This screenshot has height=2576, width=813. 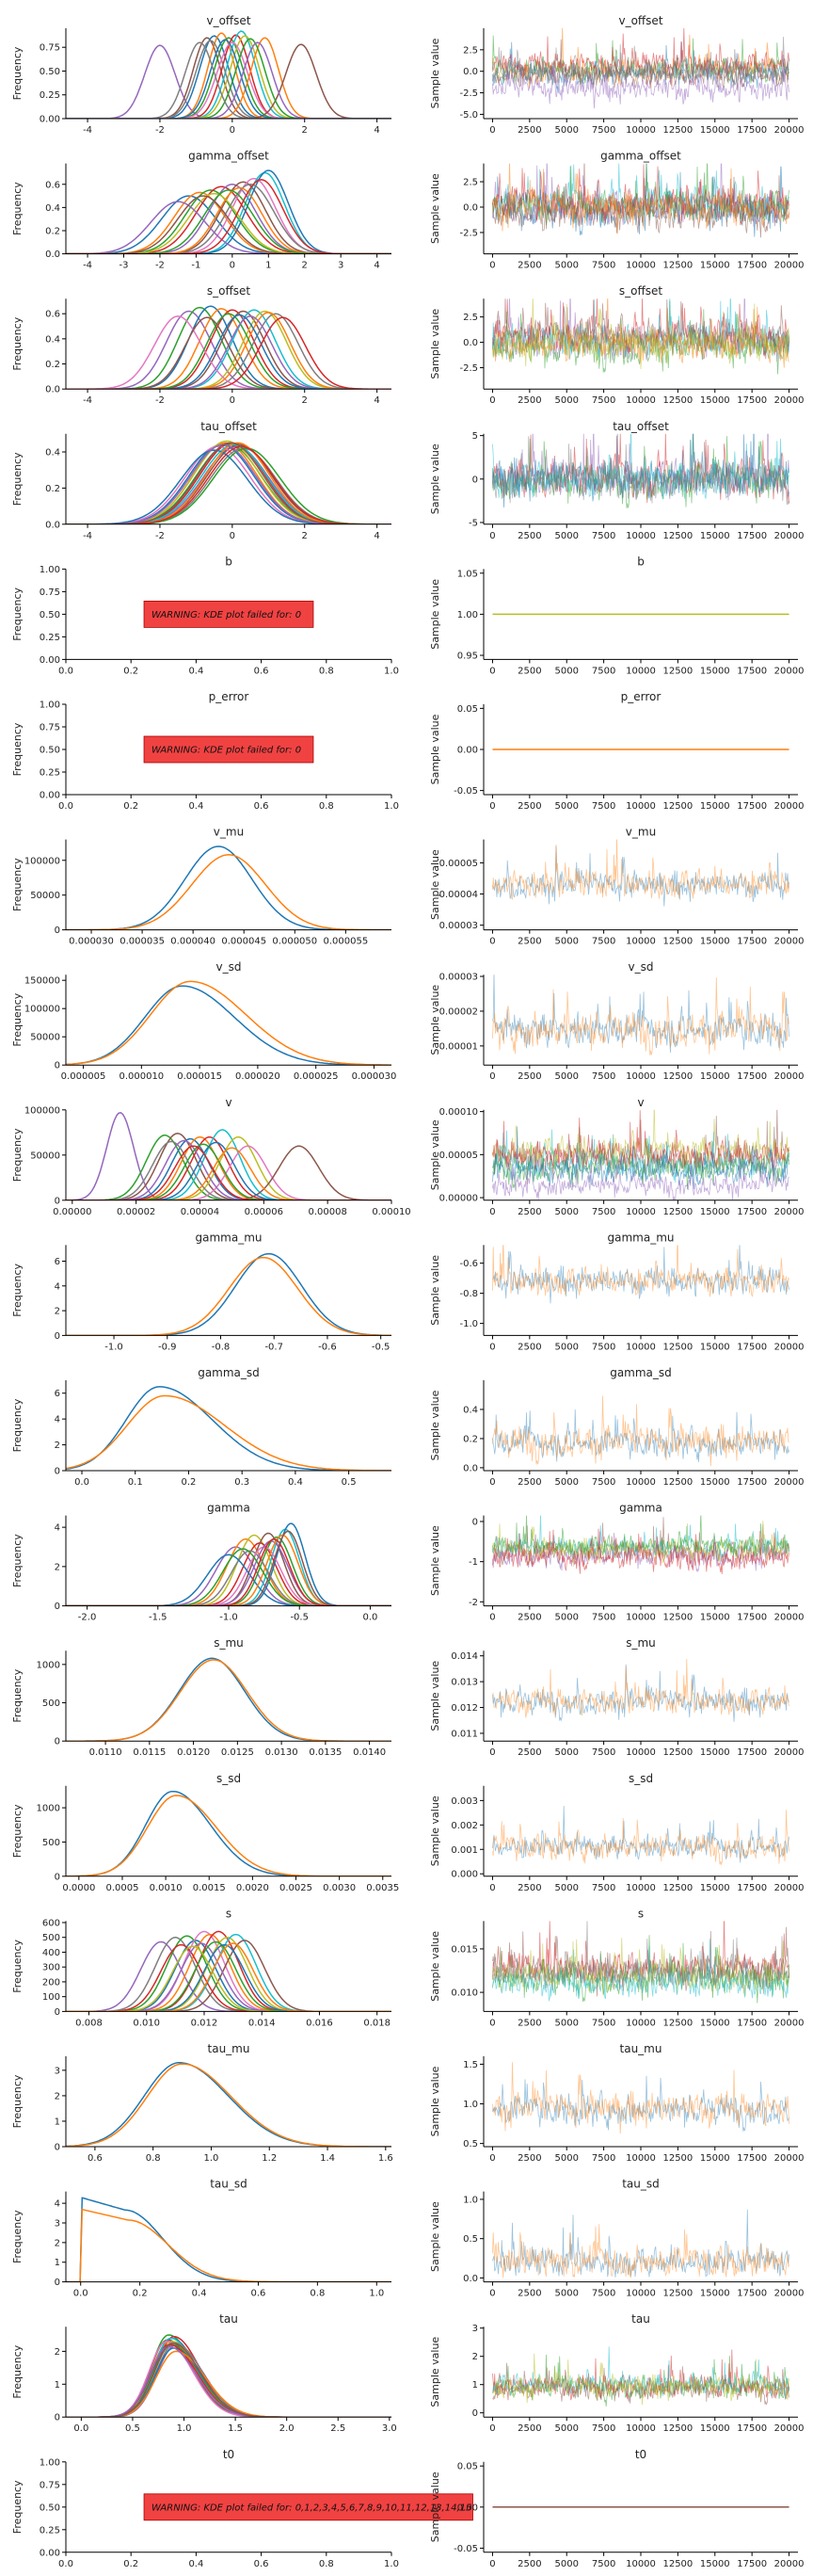 What do you see at coordinates (229, 1237) in the screenshot?
I see `panel-title: gamma_mu` at bounding box center [229, 1237].